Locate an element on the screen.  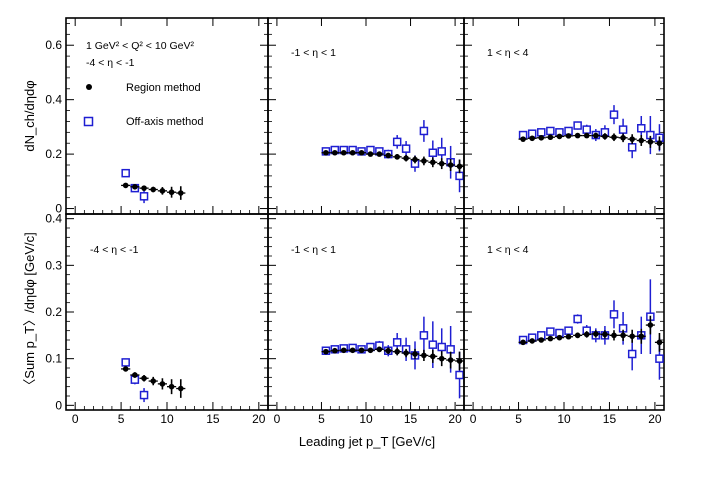
panel-r1-c0-xtick-label: 5 is located at coordinates (121, 419).